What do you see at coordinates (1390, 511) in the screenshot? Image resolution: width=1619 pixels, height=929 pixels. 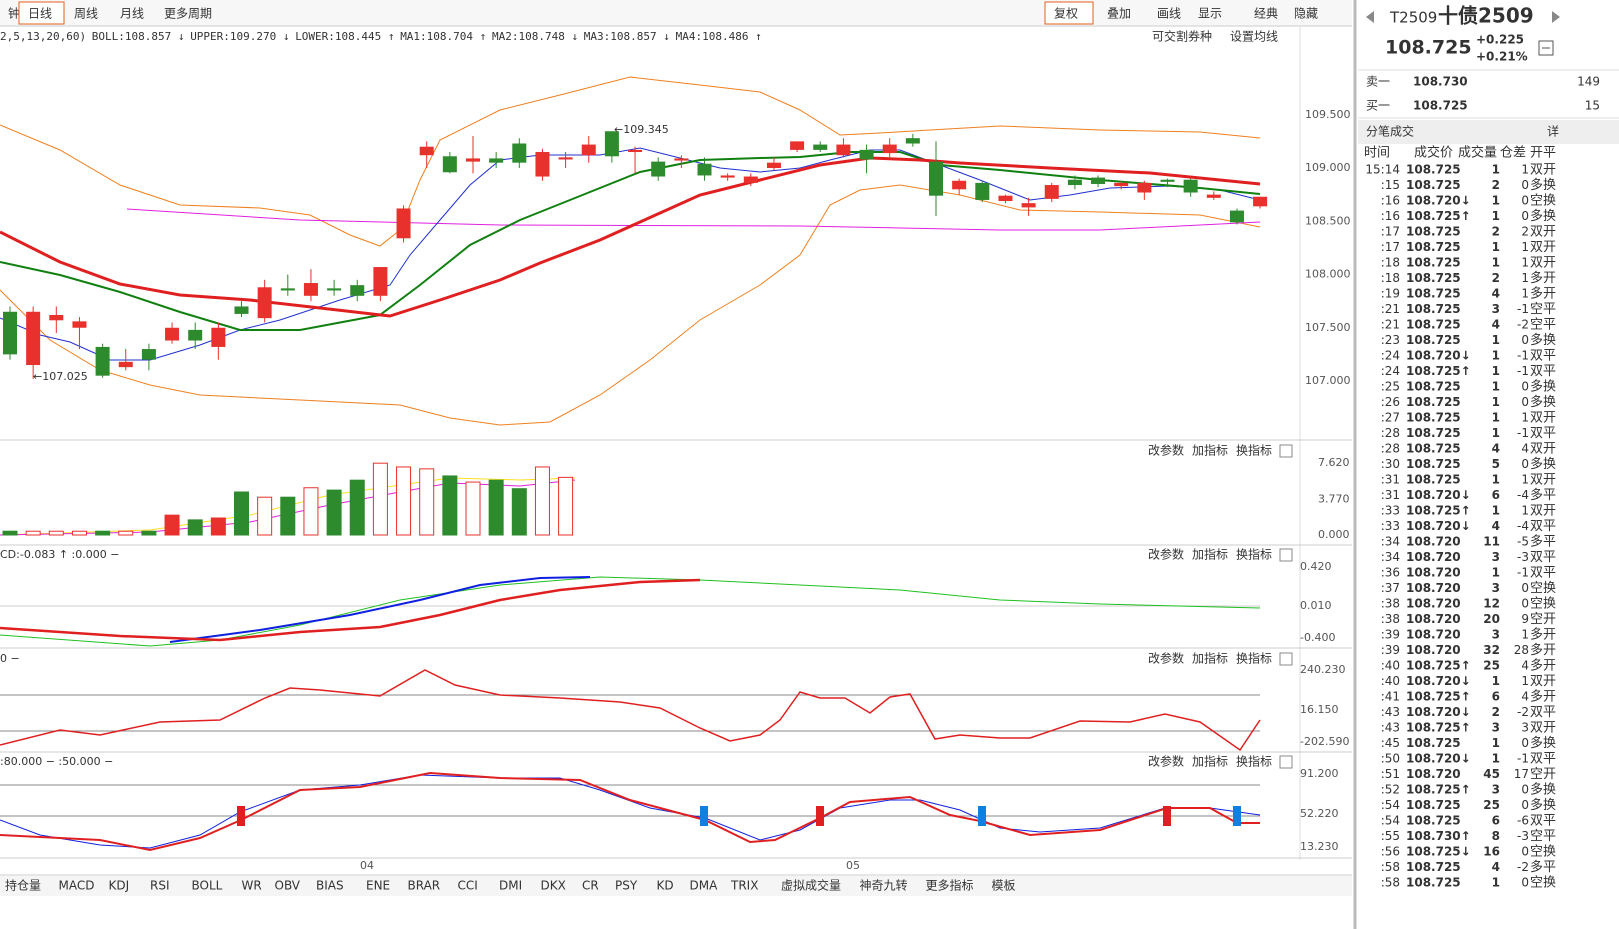 I see `trade-time: :33` at bounding box center [1390, 511].